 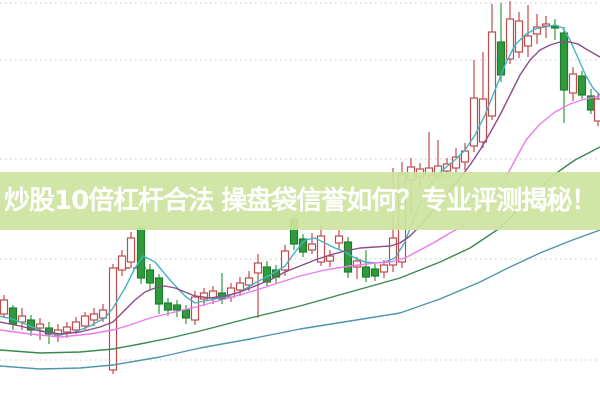 I want to click on ad-overlay-banner: 炒股10倍杠杆合法 操盘袋信誉如何？专业评测揭秘！, so click(x=300, y=201).